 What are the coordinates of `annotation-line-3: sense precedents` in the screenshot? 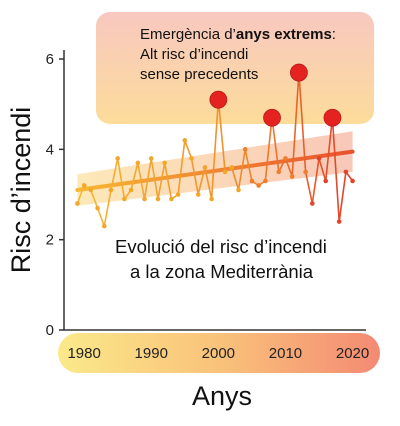 It's located at (199, 74).